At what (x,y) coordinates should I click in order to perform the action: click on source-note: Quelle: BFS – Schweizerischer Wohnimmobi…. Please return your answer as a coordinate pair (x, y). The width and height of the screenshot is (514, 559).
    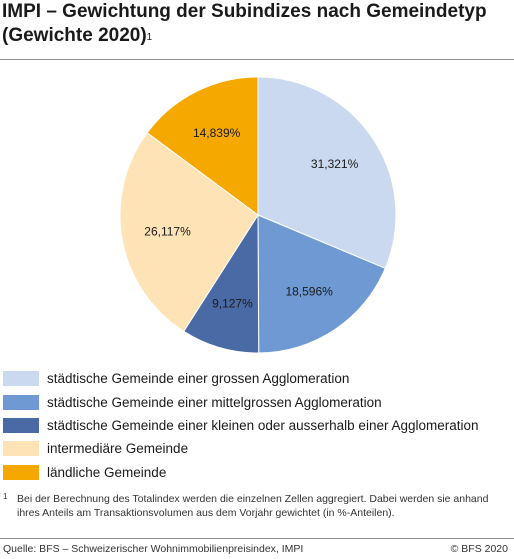
    Looking at the image, I should click on (153, 549).